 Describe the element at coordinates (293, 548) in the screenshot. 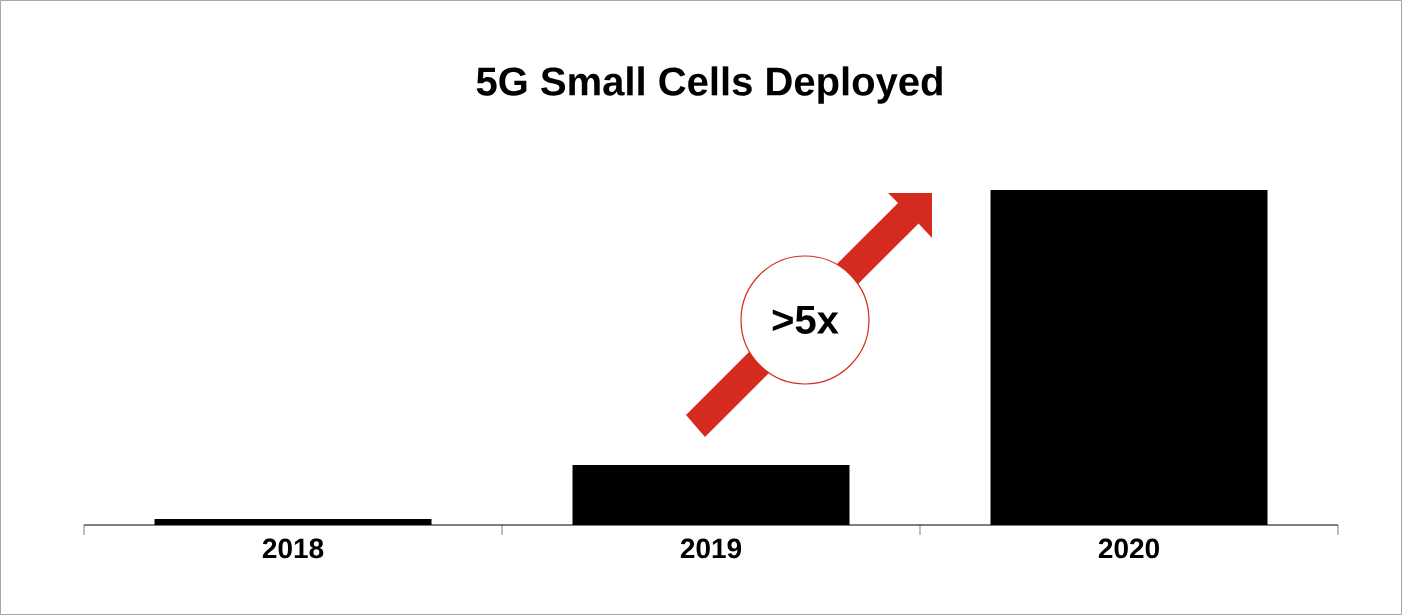

I see `x-tick-label: 2018` at that location.